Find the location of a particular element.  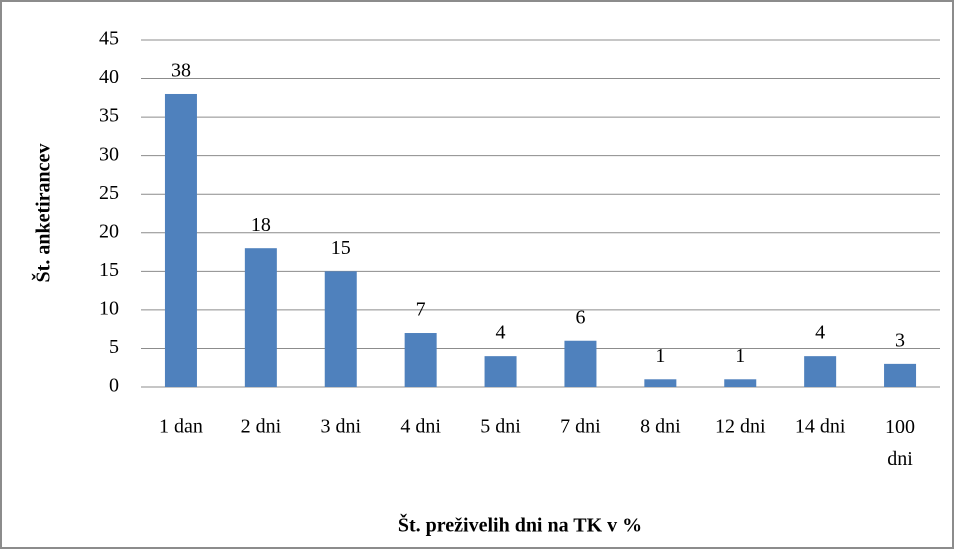

y-axis-title: Št. anketirancev is located at coordinates (43, 213).